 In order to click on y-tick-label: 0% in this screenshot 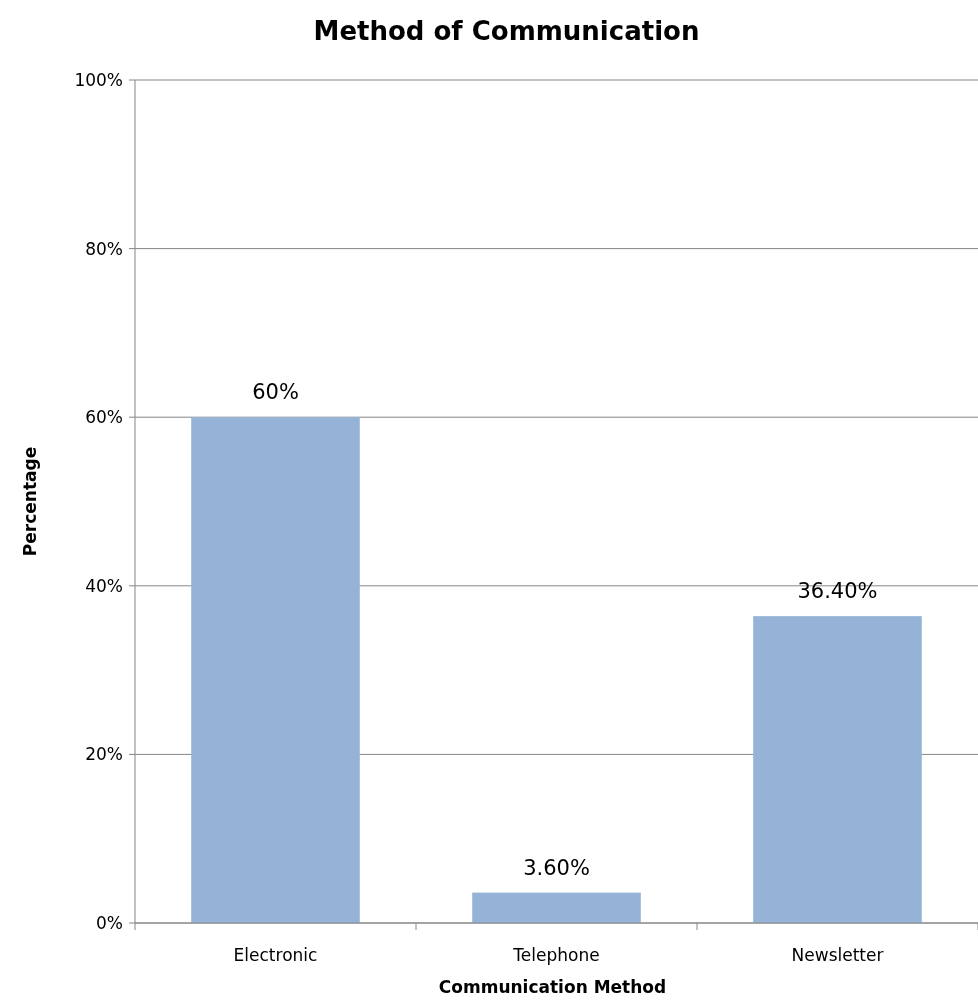, I will do `click(109, 922)`.